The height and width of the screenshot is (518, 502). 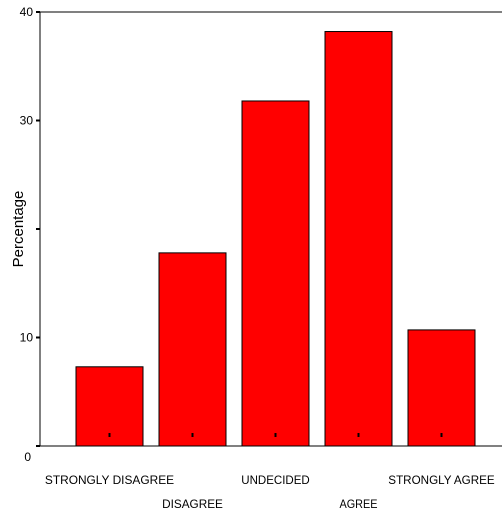 I want to click on y-tick-label: 0, so click(x=27, y=457).